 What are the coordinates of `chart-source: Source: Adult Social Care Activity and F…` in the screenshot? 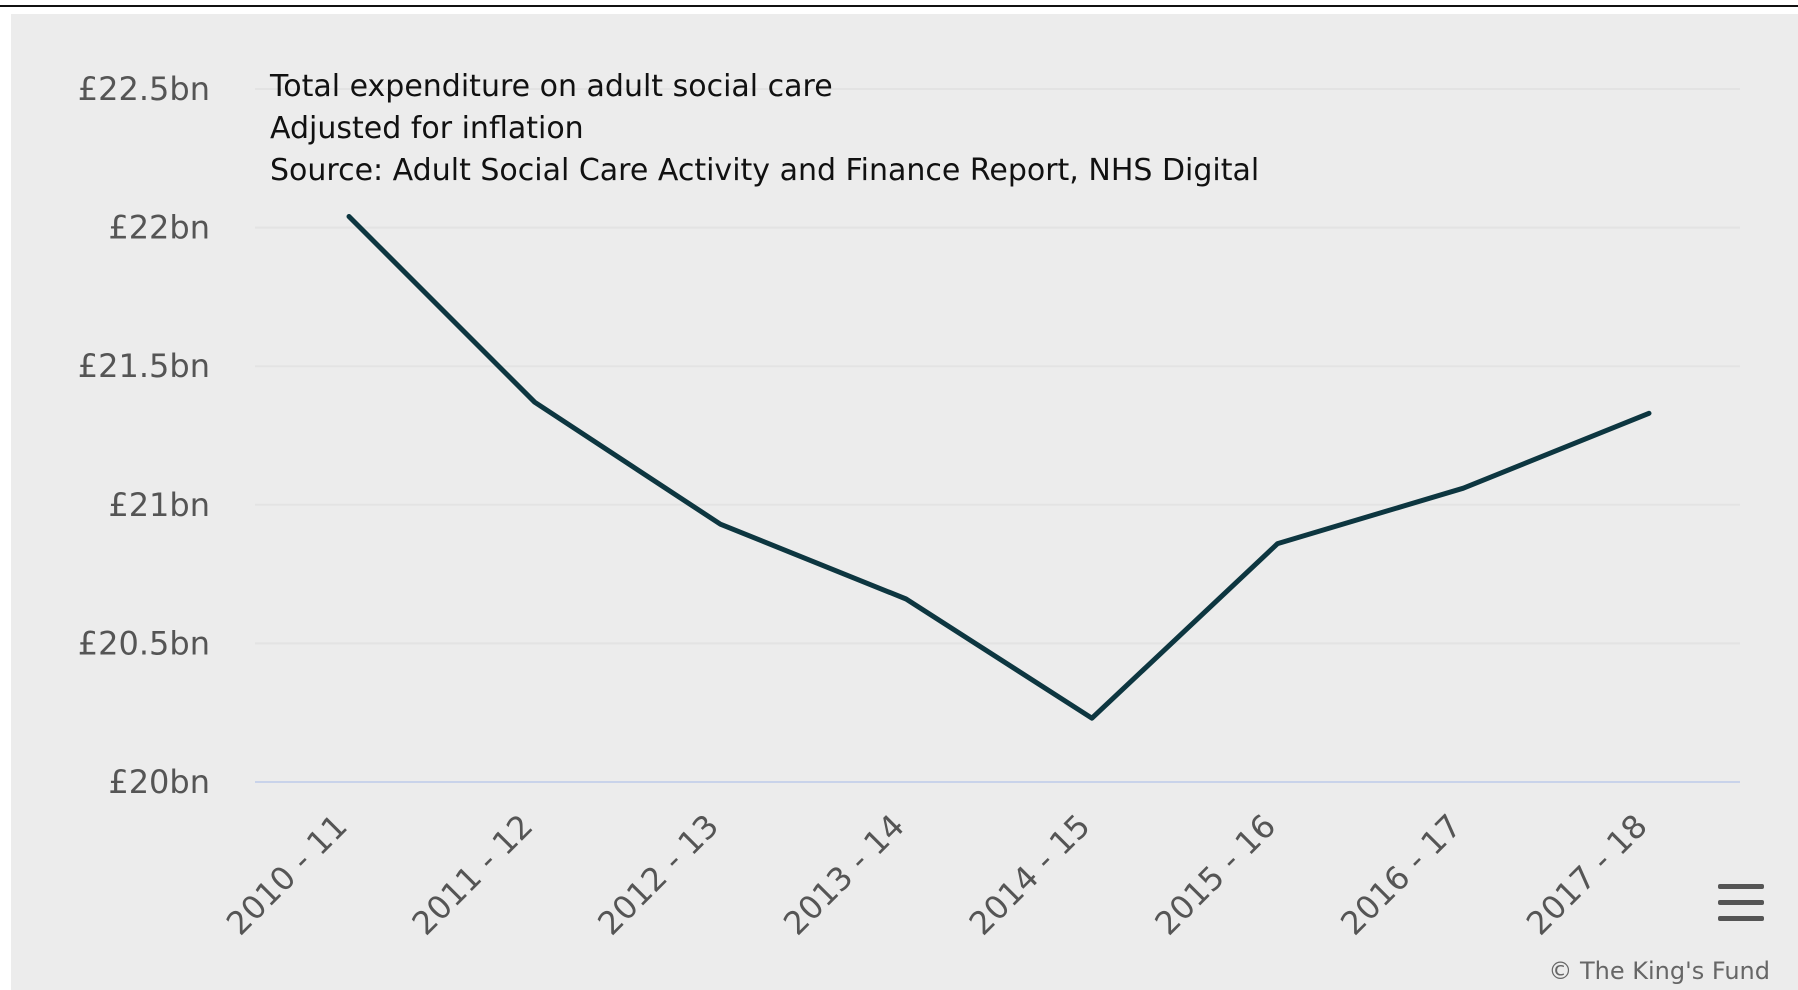 It's located at (764, 170).